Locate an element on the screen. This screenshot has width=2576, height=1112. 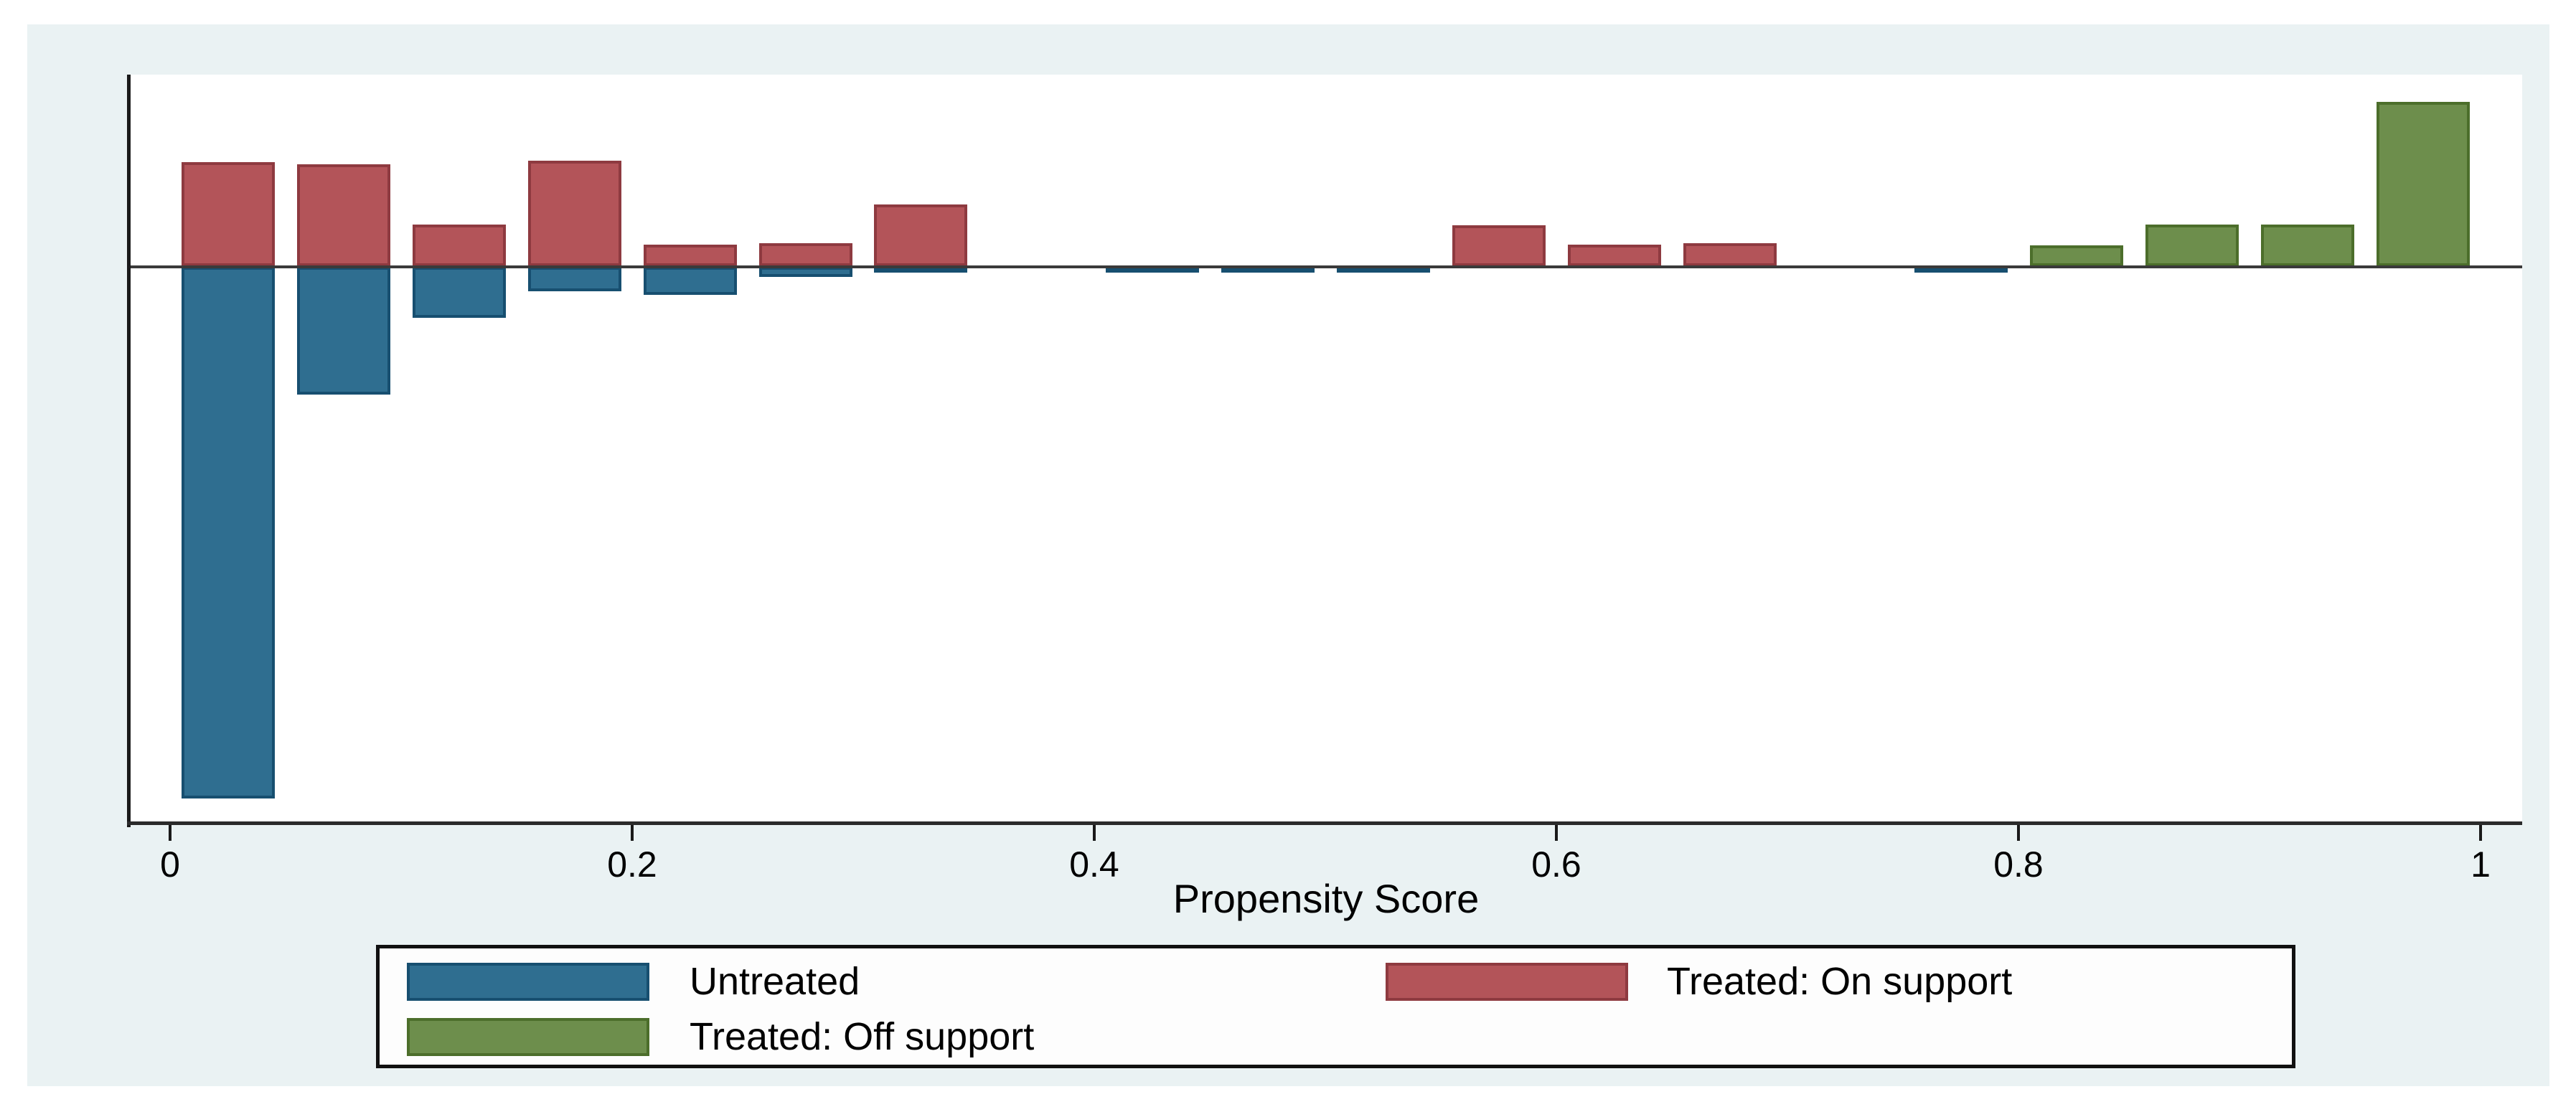
x-axis-title: Propensity Score is located at coordinates (1326, 898).